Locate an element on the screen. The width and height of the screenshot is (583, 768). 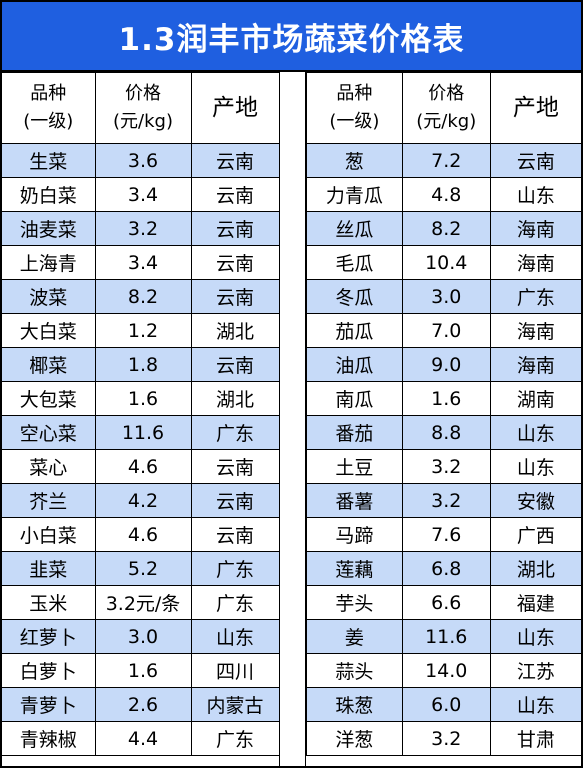
table-row: 马蹄 7.6 广西 is located at coordinates (443, 534).